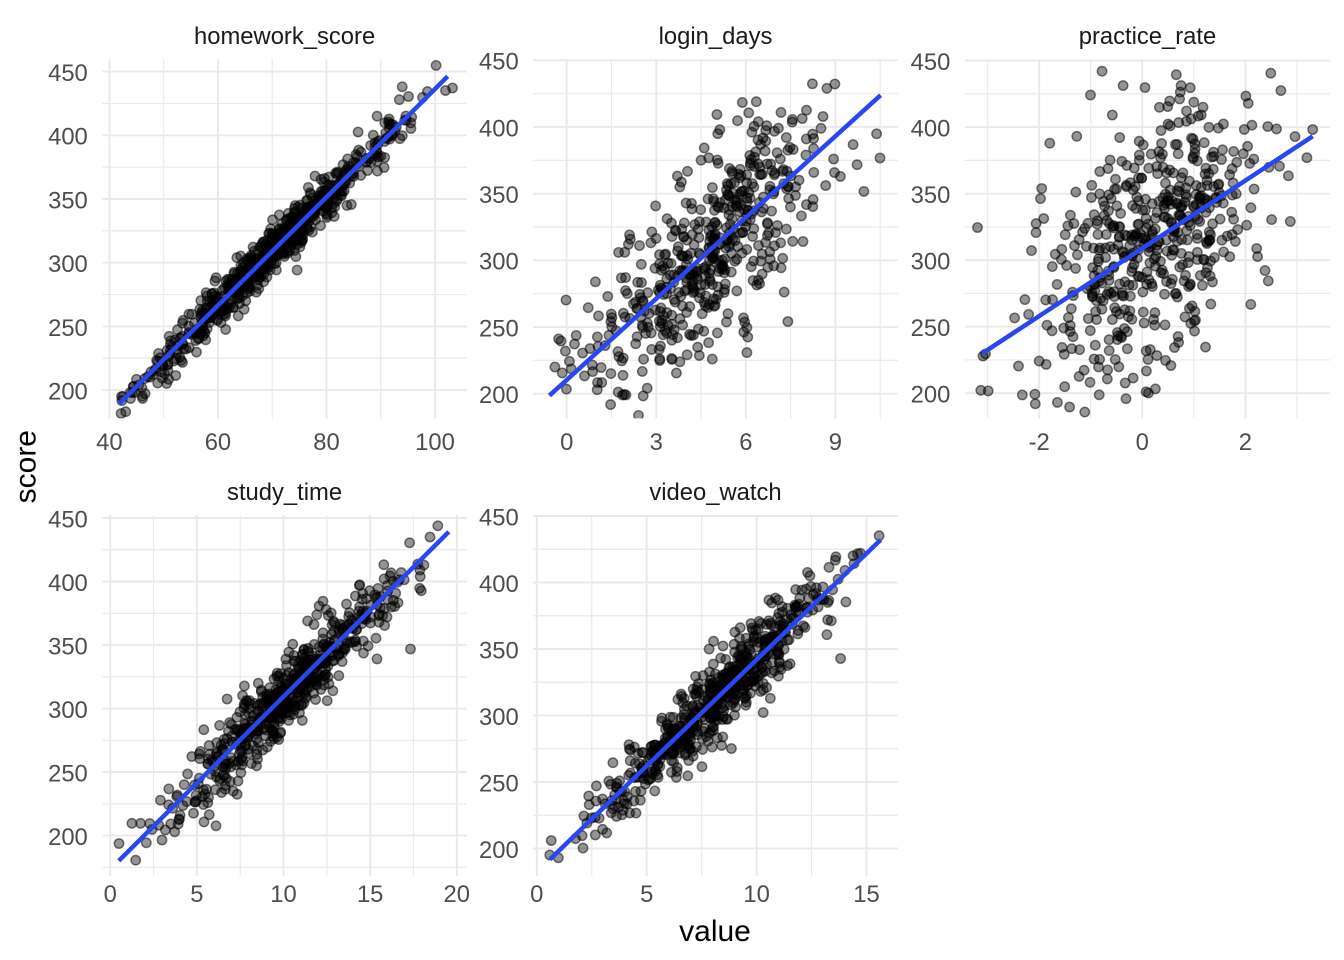  I want to click on svg-text: homework_score, so click(284, 36).